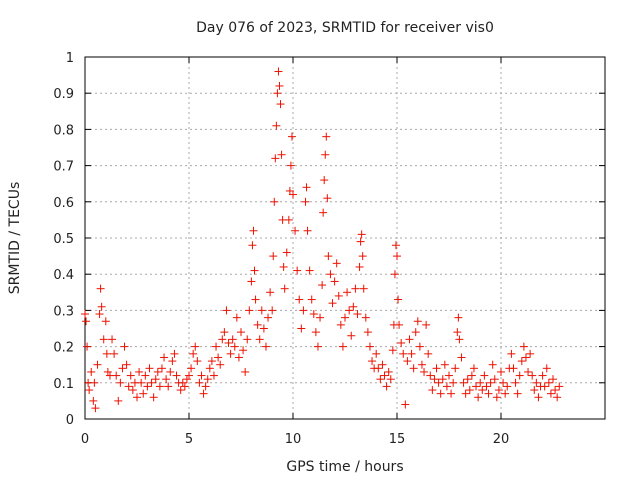 Image resolution: width=640 pixels, height=480 pixels. Describe the element at coordinates (85, 439) in the screenshot. I see `x-tick-label: 0` at that location.